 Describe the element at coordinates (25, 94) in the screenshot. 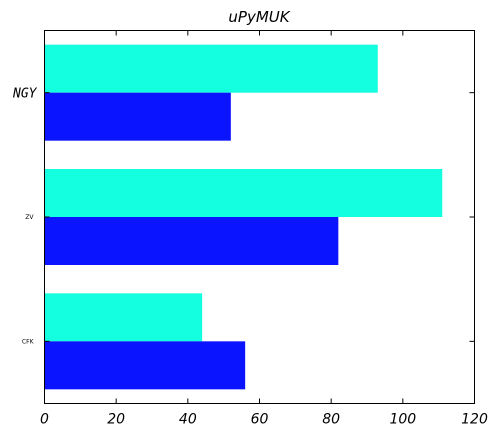

I see `category-label-ngy: NGY` at that location.